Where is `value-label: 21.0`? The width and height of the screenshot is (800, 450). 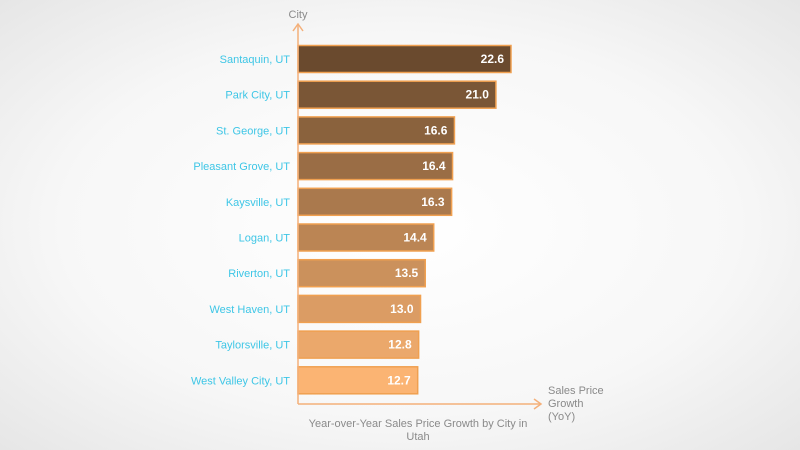
value-label: 21.0 is located at coordinates (478, 95).